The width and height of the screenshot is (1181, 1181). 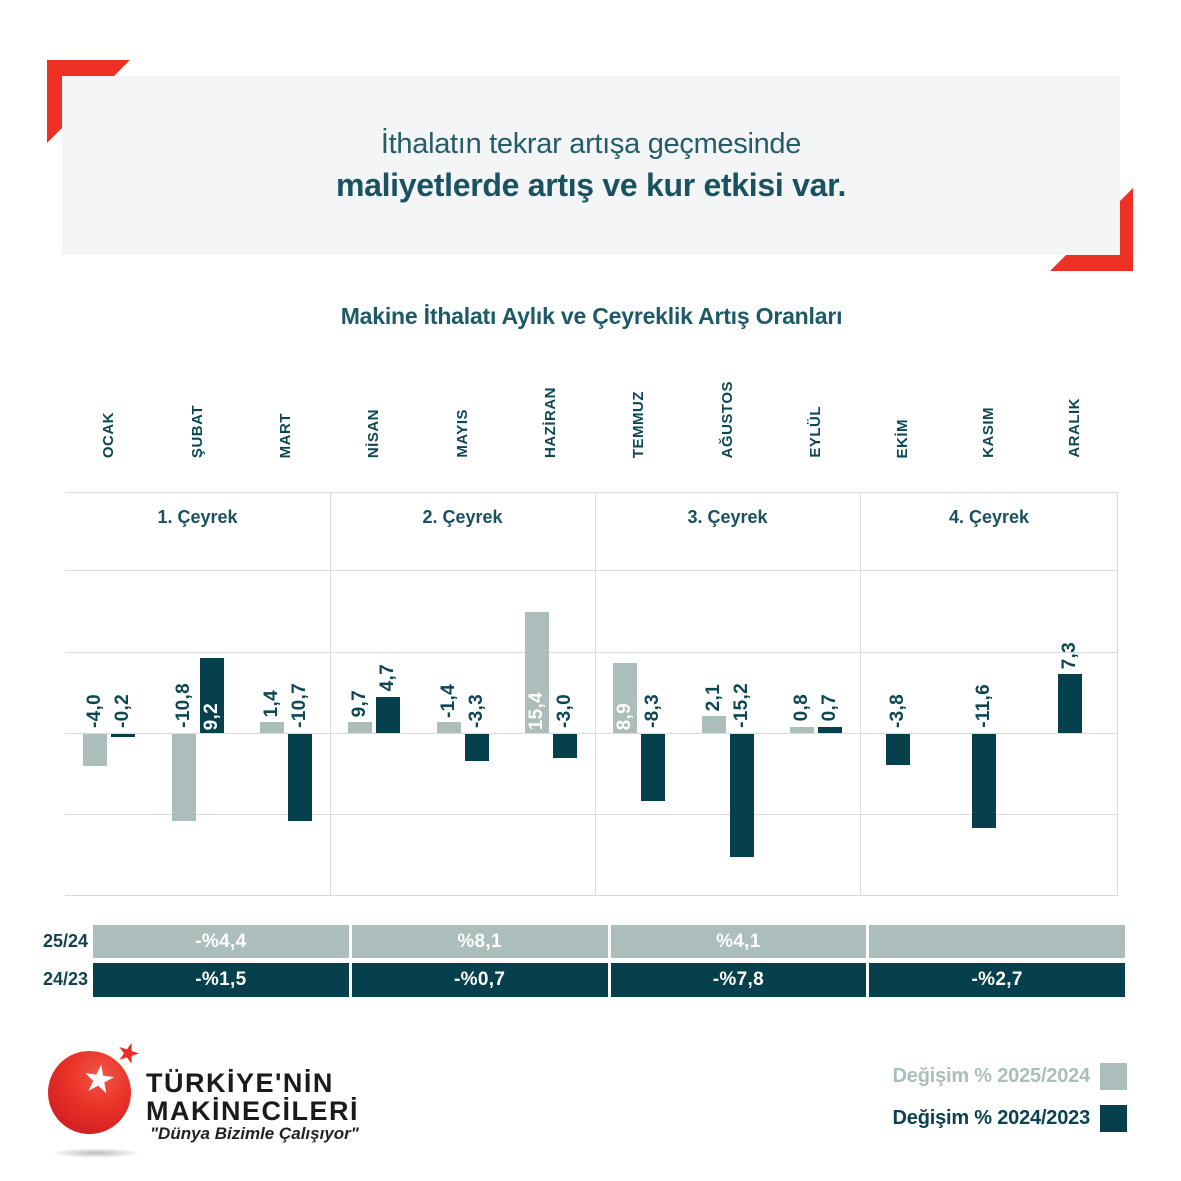 I want to click on chart-legend: Değişim % 2025/2024 Değişim % 2024/2023, so click(x=1010, y=1097).